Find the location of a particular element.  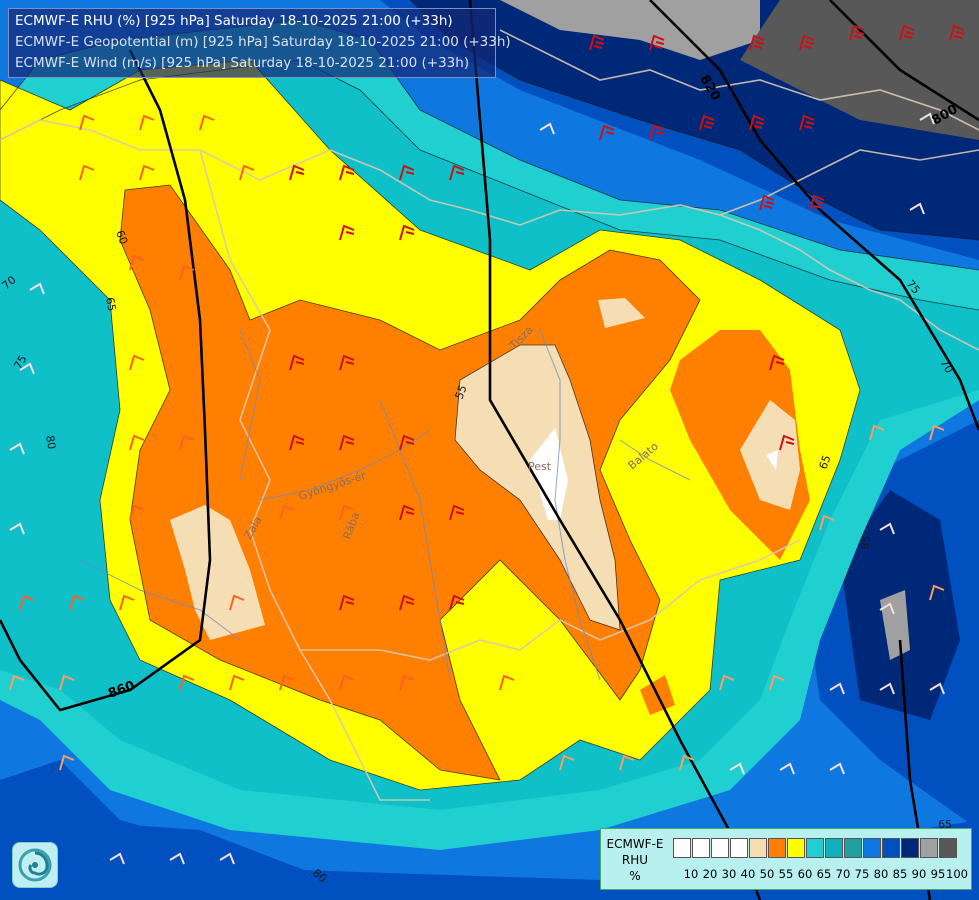

legend-tick-label: 70 is located at coordinates (843, 874).